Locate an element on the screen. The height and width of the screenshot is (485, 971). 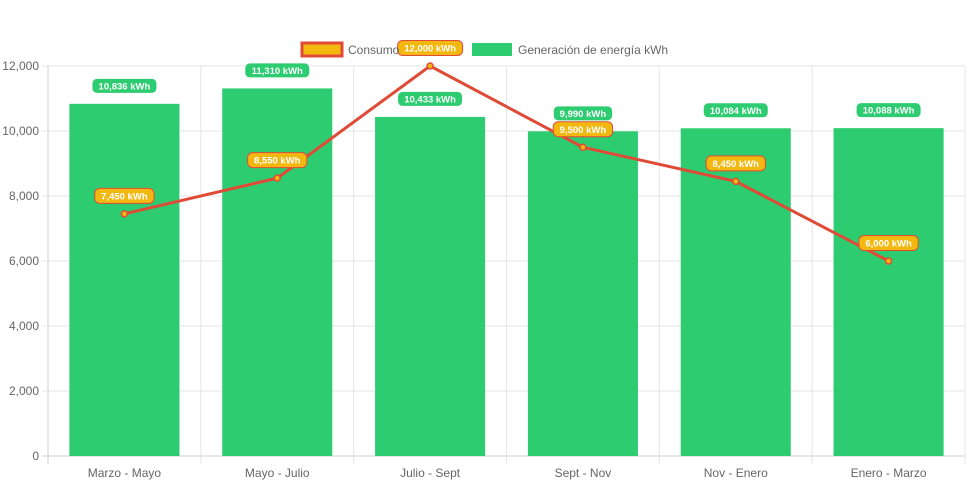
line-data-label: 8,450 kWh is located at coordinates (735, 163).